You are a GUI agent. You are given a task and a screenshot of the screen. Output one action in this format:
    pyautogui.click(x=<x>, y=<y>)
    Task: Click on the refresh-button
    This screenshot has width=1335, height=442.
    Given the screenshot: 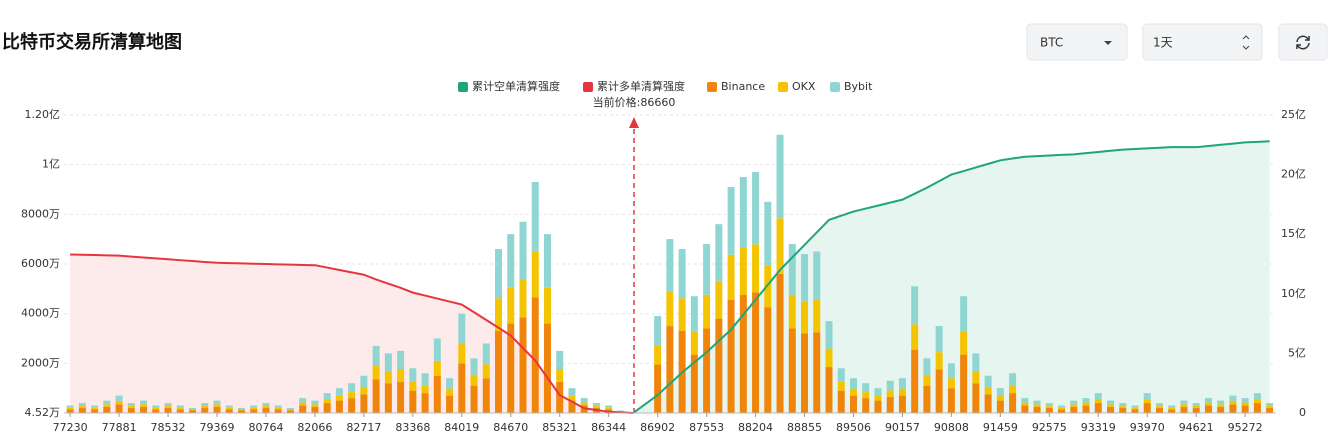 What is the action you would take?
    pyautogui.click(x=1303, y=42)
    